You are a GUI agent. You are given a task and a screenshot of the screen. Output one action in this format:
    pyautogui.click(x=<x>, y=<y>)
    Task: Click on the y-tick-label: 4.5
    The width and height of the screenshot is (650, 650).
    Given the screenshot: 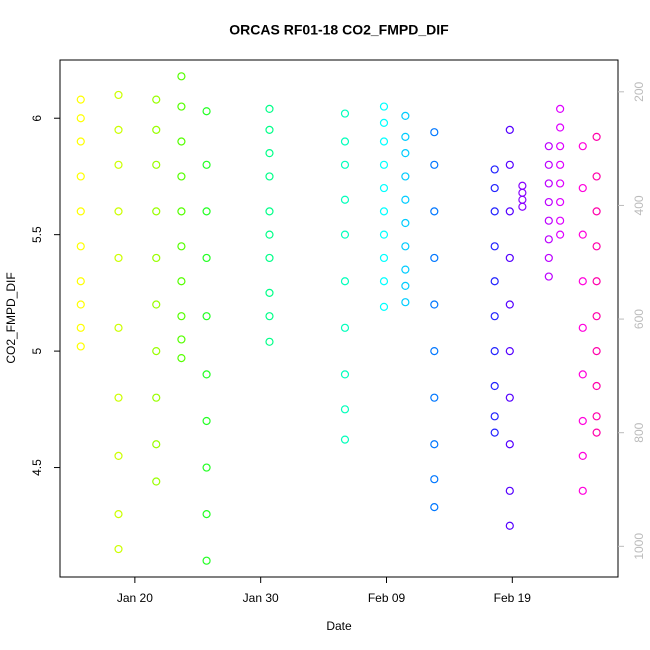 What is the action you would take?
    pyautogui.click(x=37, y=467)
    